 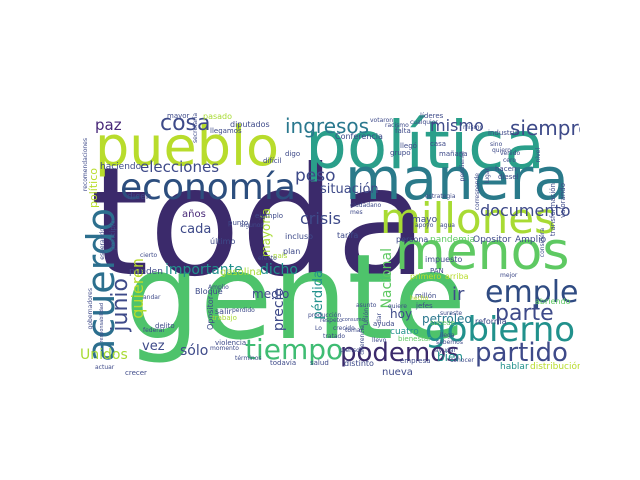 What do you see at coordinates (113, 235) in the screenshot?
I see `word-cloud-term: principio` at bounding box center [113, 235].